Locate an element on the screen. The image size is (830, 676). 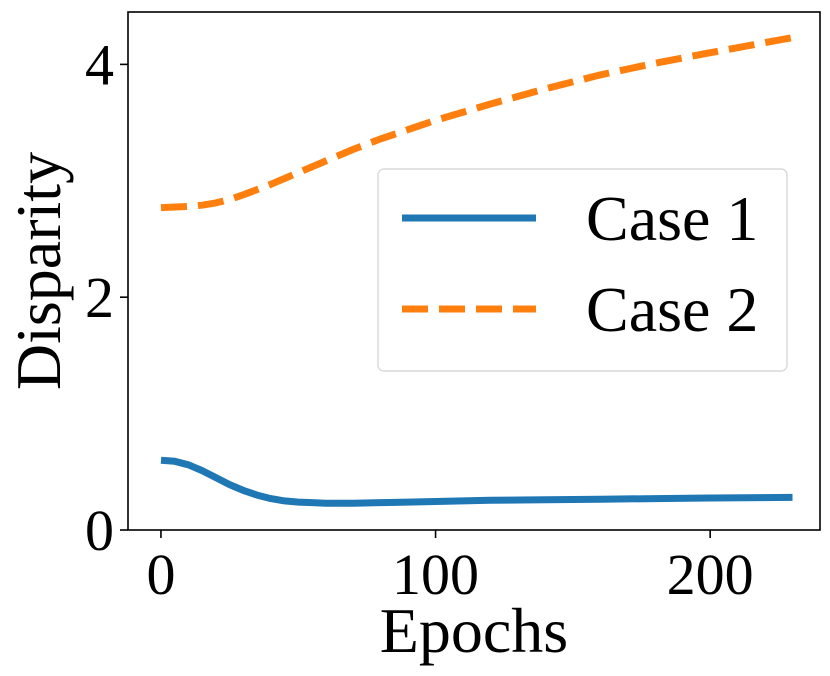
legend: Case 1 Case 2 is located at coordinates (582, 270).